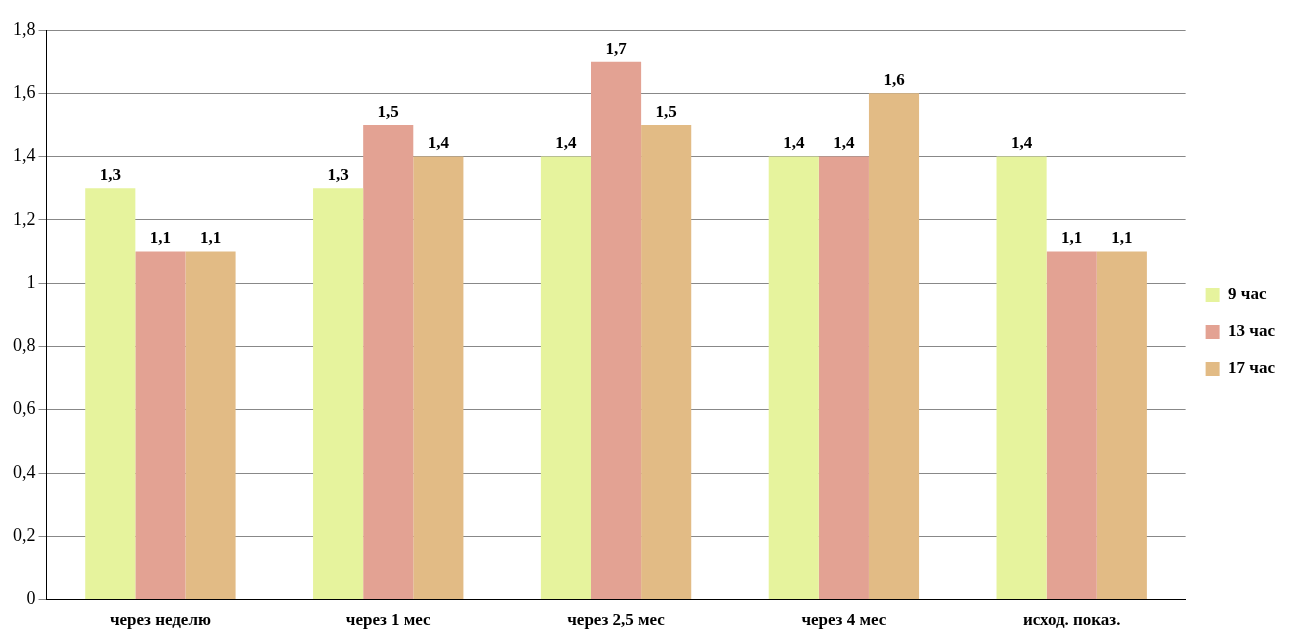  I want to click on y-tick-label: 1,8, so click(24, 28).